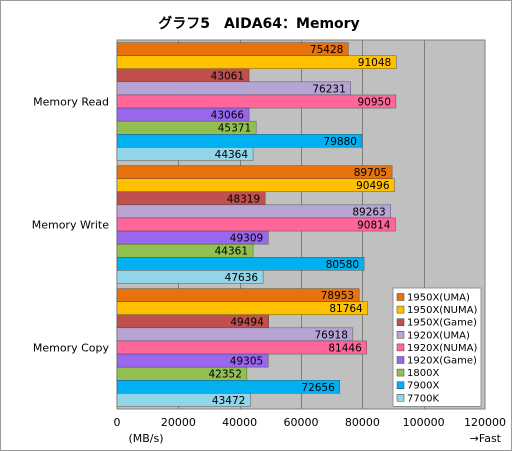 The image size is (512, 451). Describe the element at coordinates (330, 335) in the screenshot. I see `bar-value-label: 76918` at that location.